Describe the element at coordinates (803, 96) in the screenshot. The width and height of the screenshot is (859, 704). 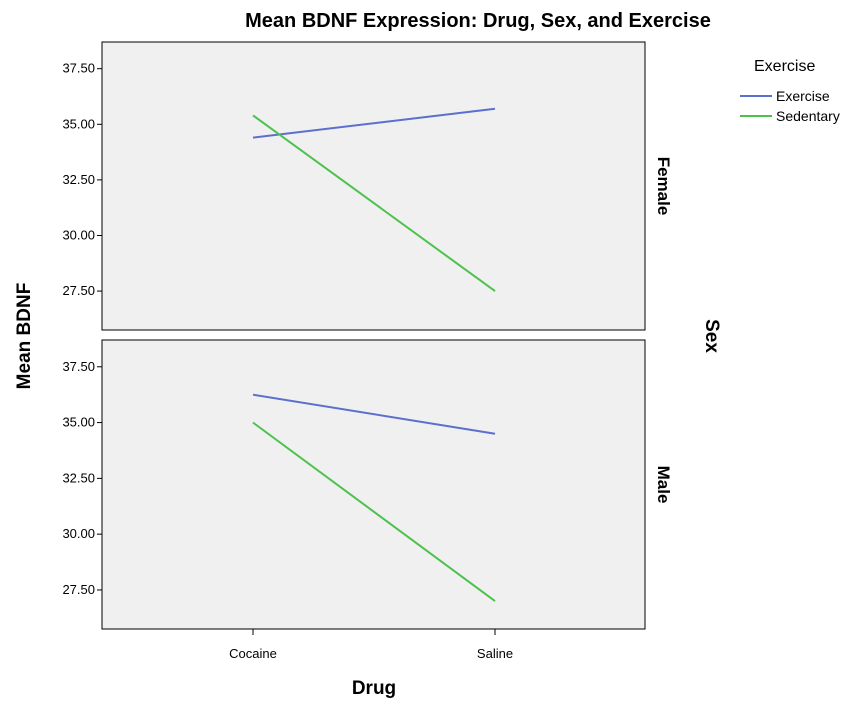
I see `legend-label-exercise: Exercise` at that location.